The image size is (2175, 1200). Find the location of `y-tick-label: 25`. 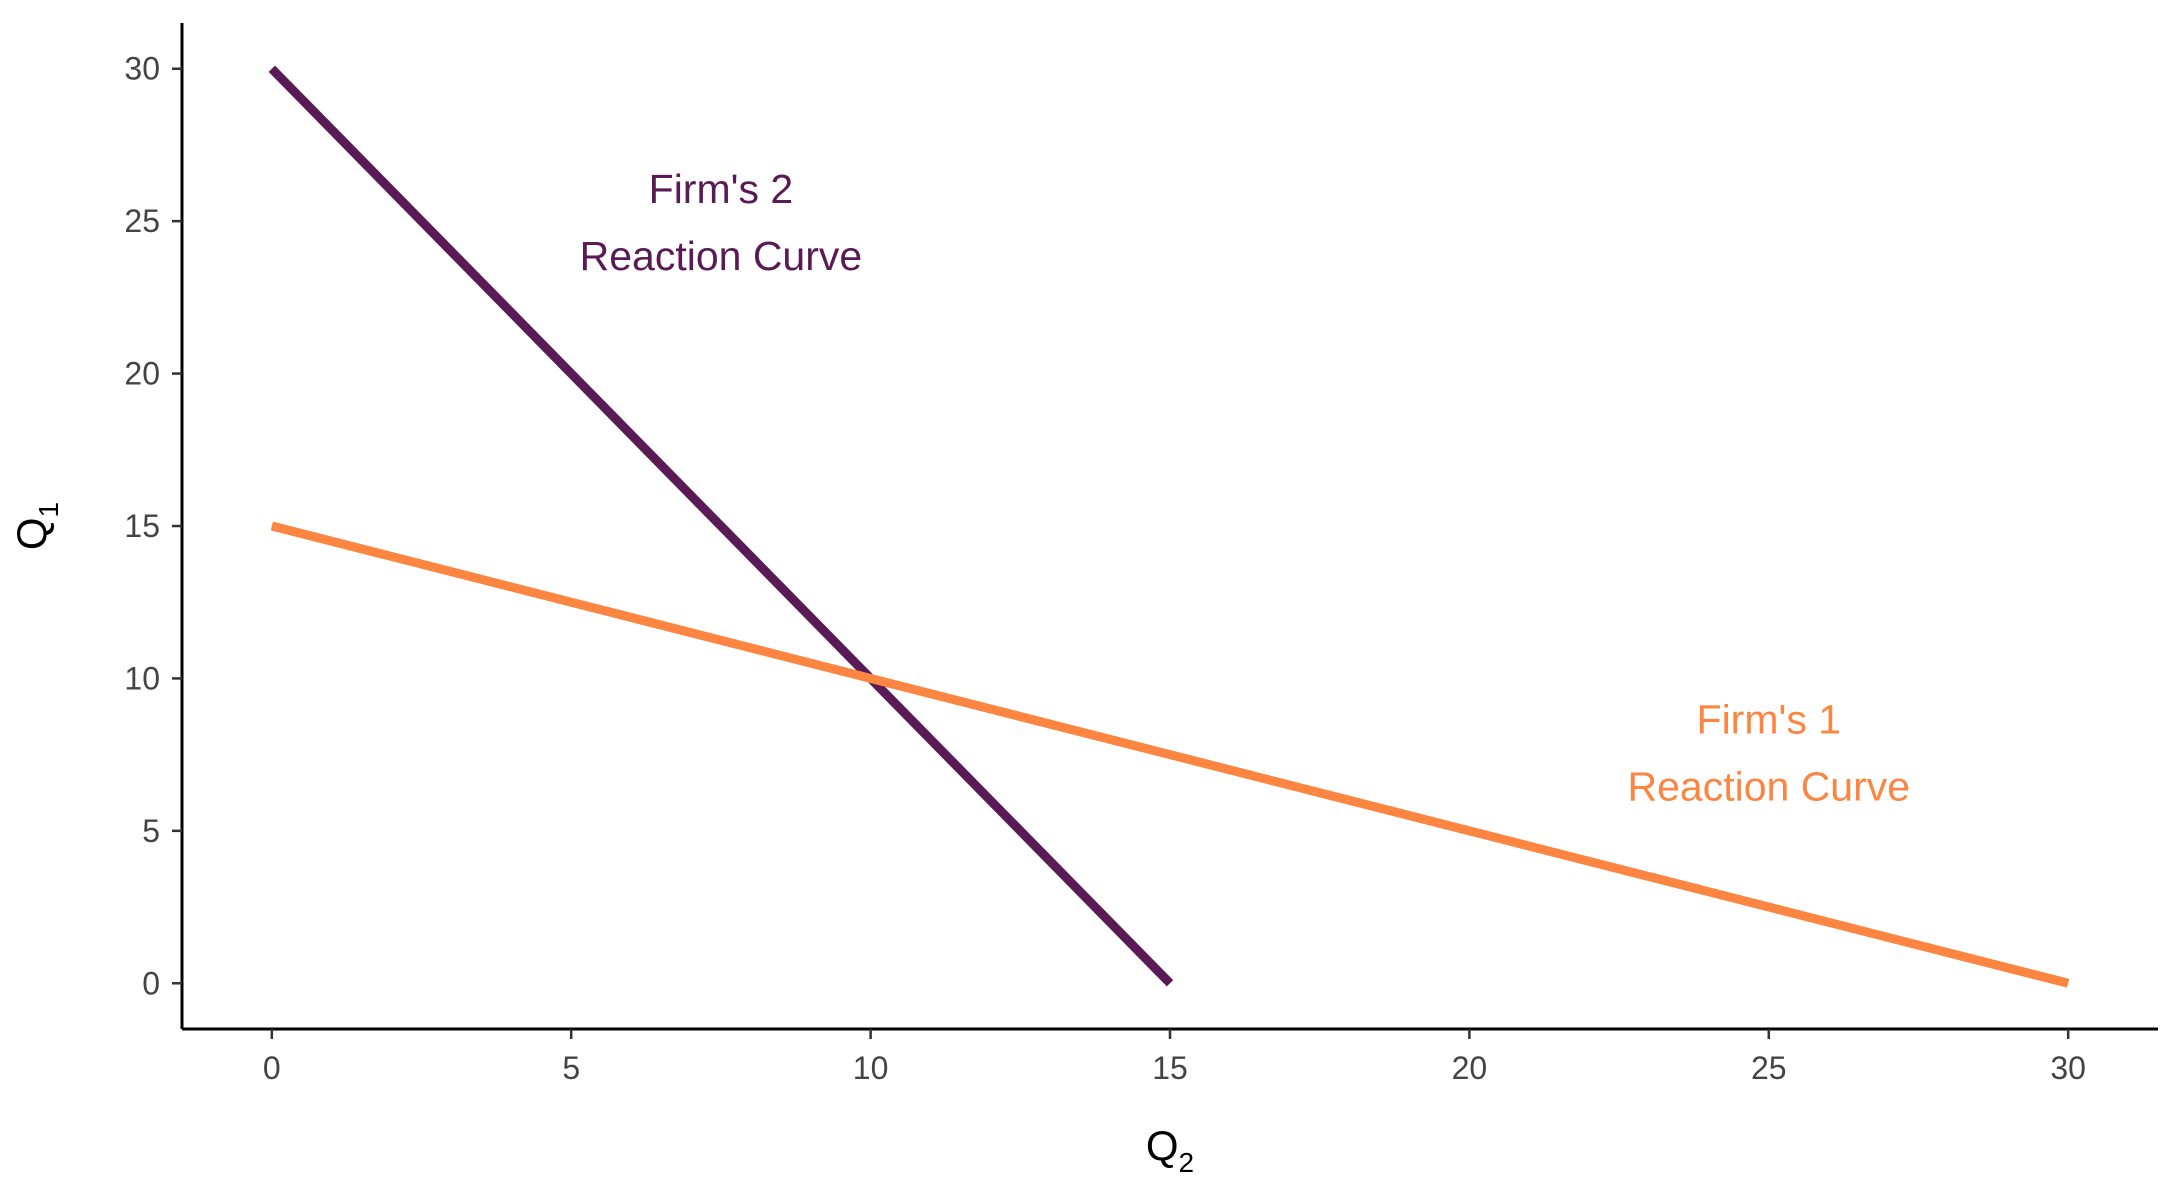

y-tick-label: 25 is located at coordinates (142, 221).